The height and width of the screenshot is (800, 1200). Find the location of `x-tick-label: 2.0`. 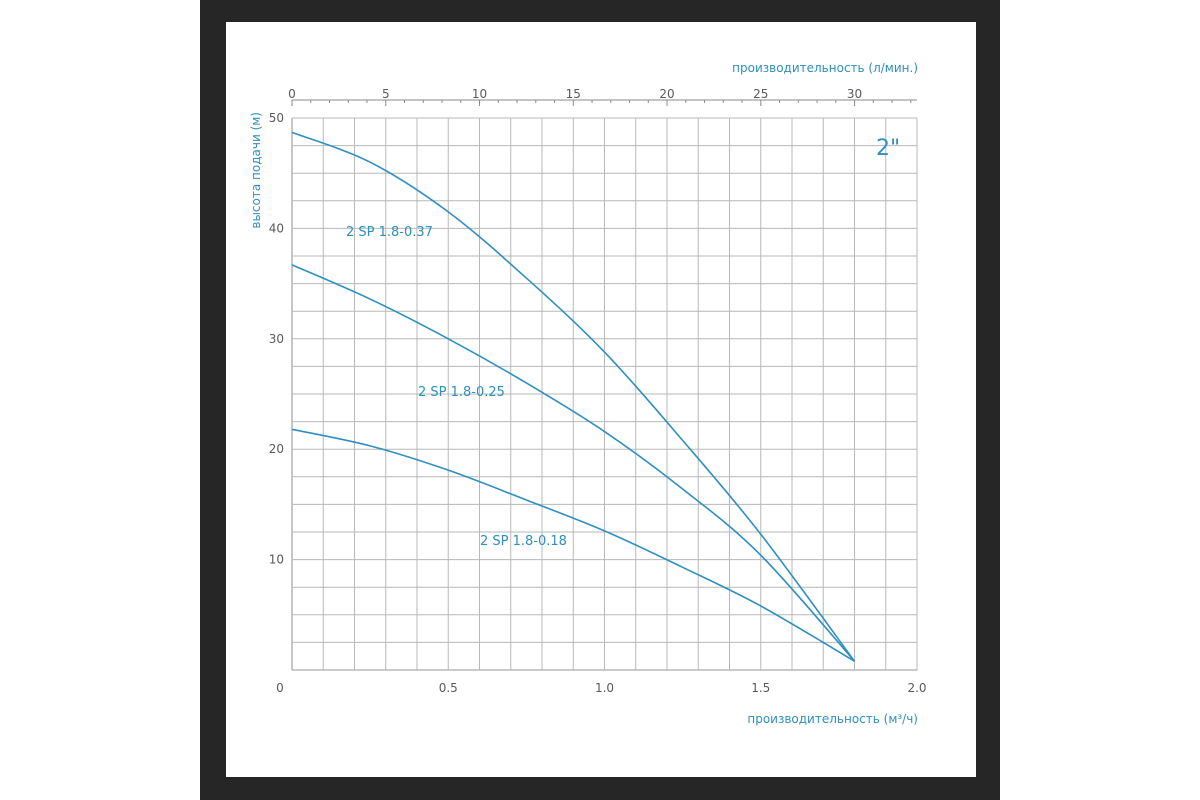

x-tick-label: 2.0 is located at coordinates (916, 688).